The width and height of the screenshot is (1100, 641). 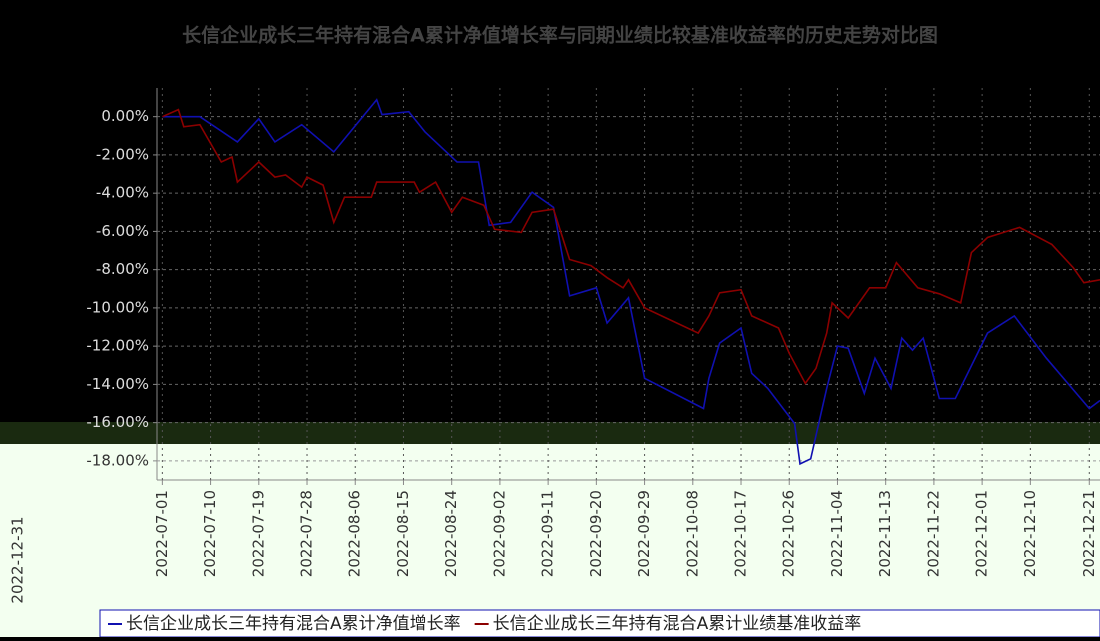 What do you see at coordinates (550, 433) in the screenshot?
I see `noise-band` at bounding box center [550, 433].